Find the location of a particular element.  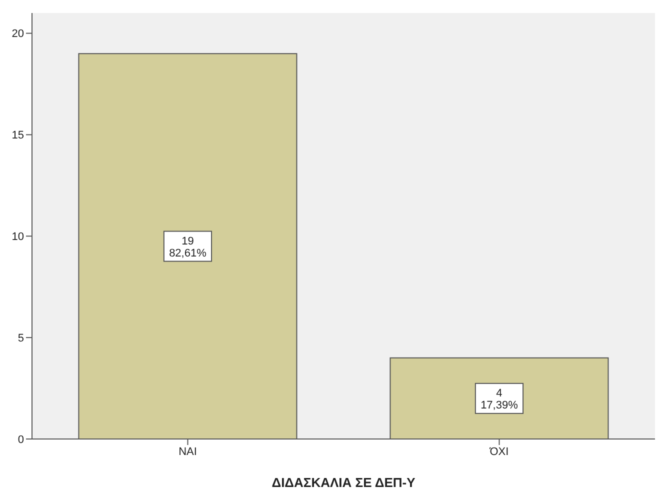

y-tick-label: 0 is located at coordinates (21, 440).